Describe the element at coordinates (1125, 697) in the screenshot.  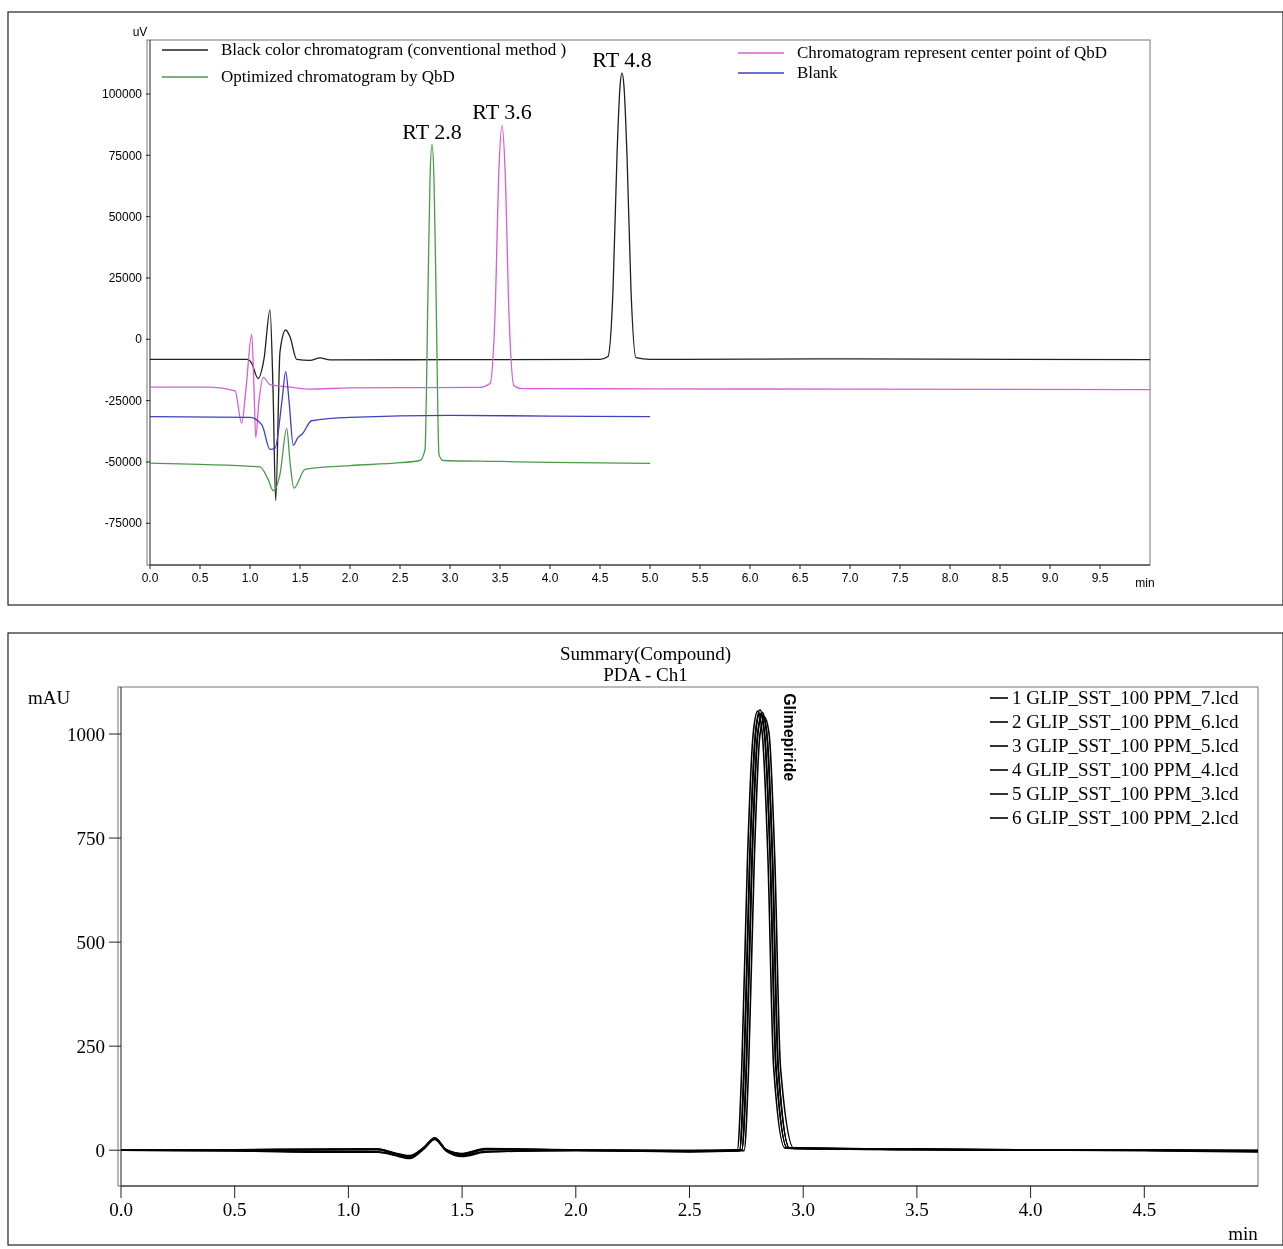
I see `legend-label: 1 GLIP_SST_100 PPM_7.lcd` at that location.